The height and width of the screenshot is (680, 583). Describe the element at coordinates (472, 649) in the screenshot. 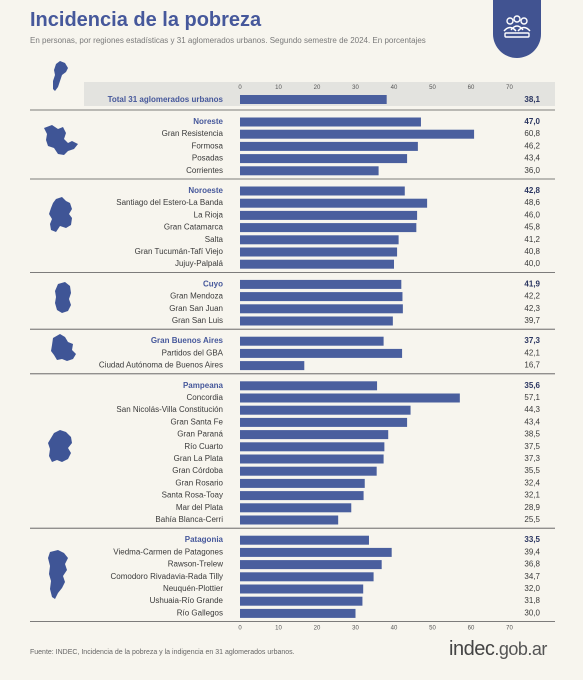

I see `logo-main: indec` at that location.